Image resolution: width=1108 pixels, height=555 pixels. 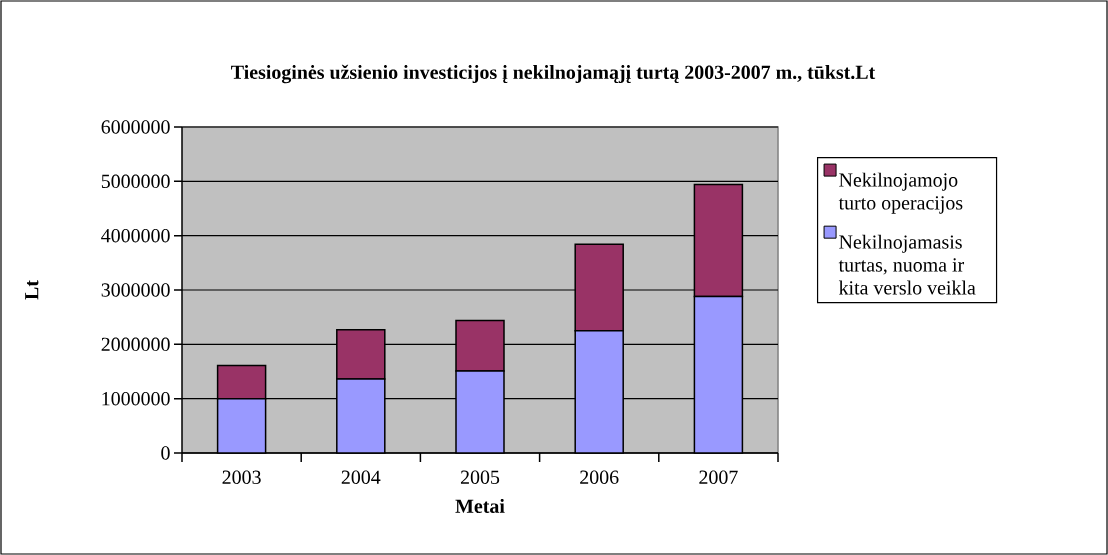 What do you see at coordinates (480, 477) in the screenshot?
I see `x-tick-label: 2005` at bounding box center [480, 477].